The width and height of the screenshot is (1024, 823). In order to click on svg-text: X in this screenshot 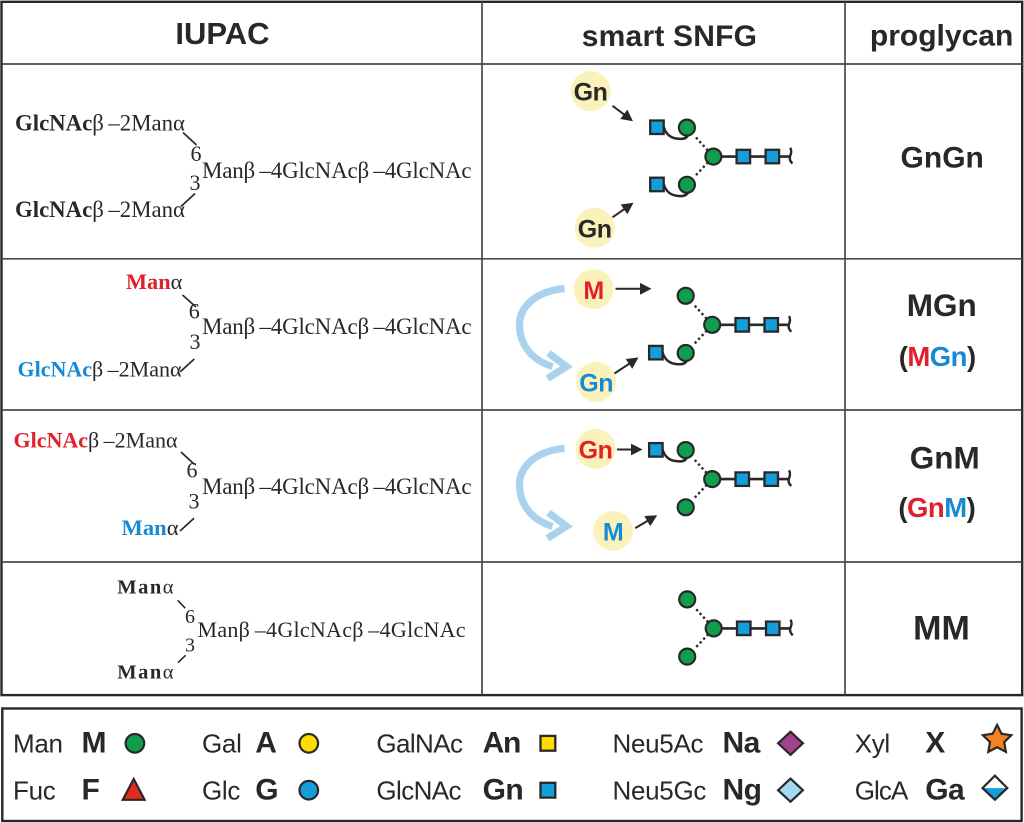, I will do `click(935, 743)`.